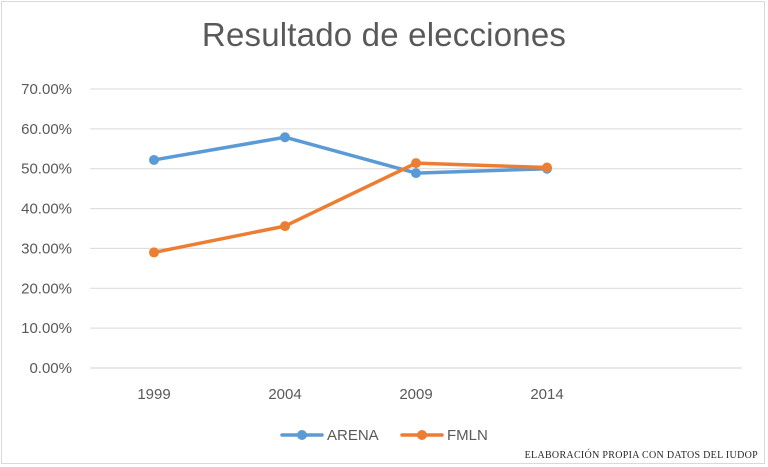  I want to click on y-tick-label: 20.00%, so click(46, 288).